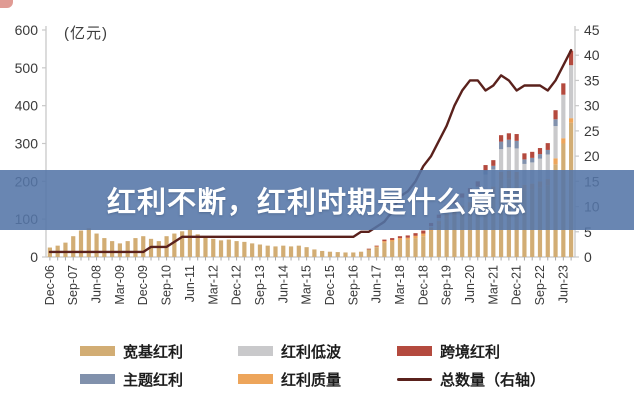  Describe the element at coordinates (592, 80) in the screenshot. I see `svg-text: 35` at that location.